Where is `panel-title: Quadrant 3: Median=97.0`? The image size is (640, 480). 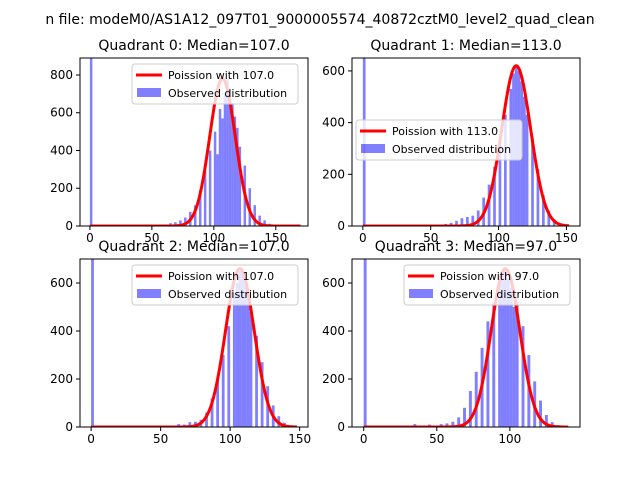 panel-title: Quadrant 3: Median=97.0 is located at coordinates (466, 247).